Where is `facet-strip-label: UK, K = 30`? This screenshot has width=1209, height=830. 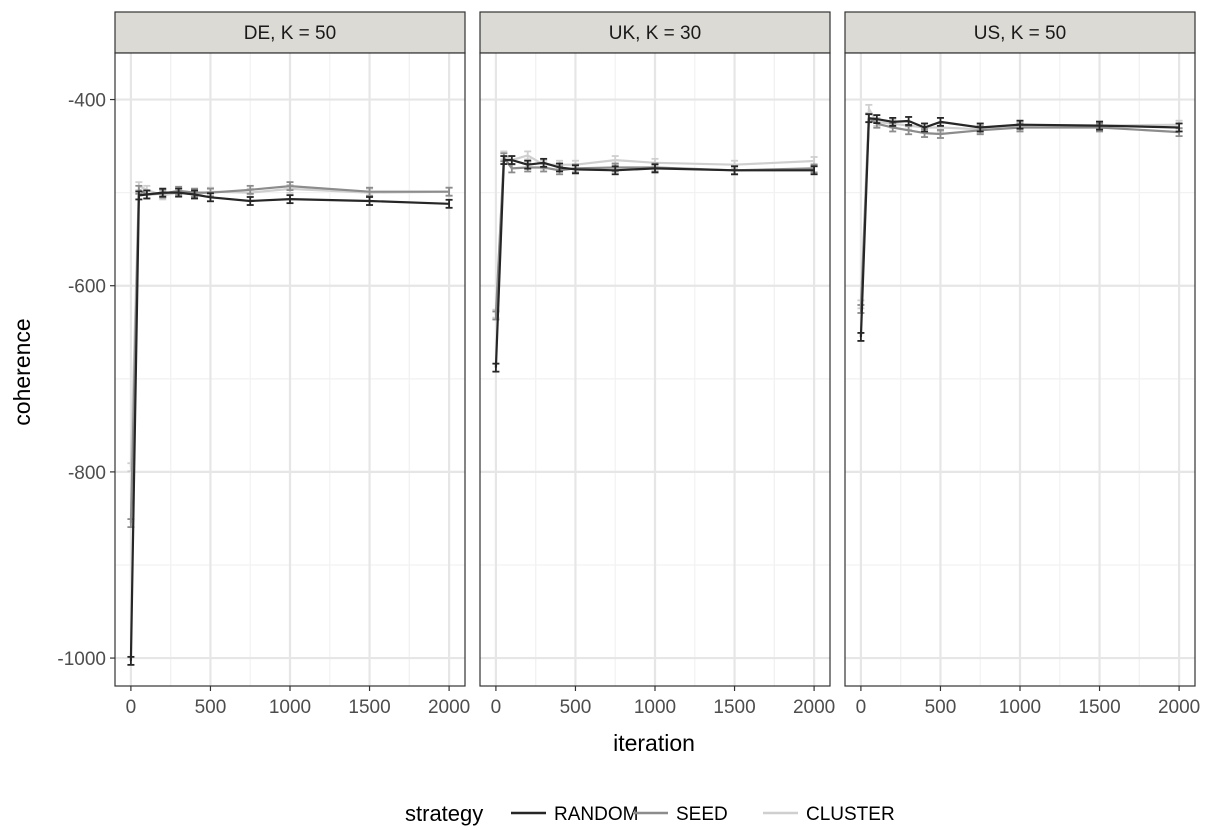
facet-strip-label: UK, K = 30 is located at coordinates (655, 33).